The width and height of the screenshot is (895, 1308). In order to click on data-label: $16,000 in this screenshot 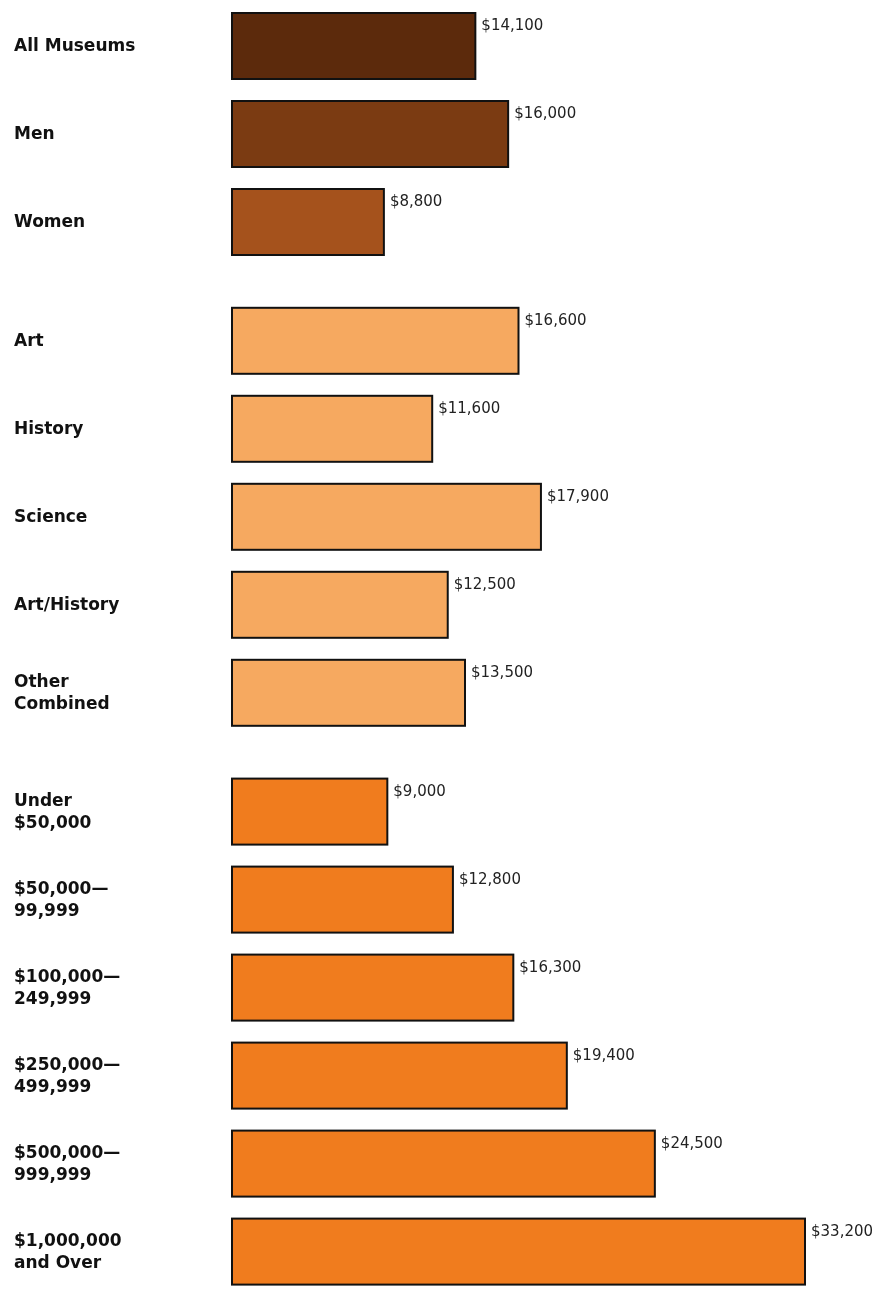, I will do `click(545, 113)`.